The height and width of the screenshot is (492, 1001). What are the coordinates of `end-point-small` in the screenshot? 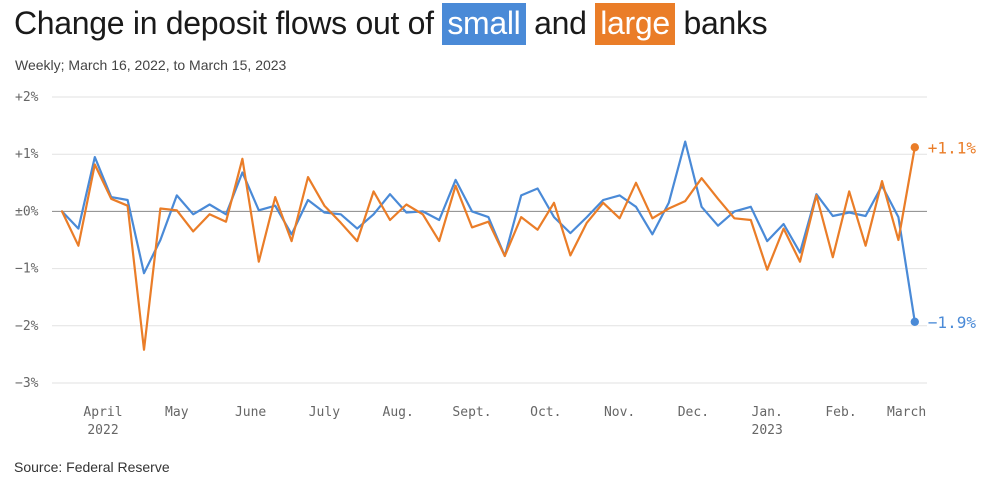 It's located at (914, 321).